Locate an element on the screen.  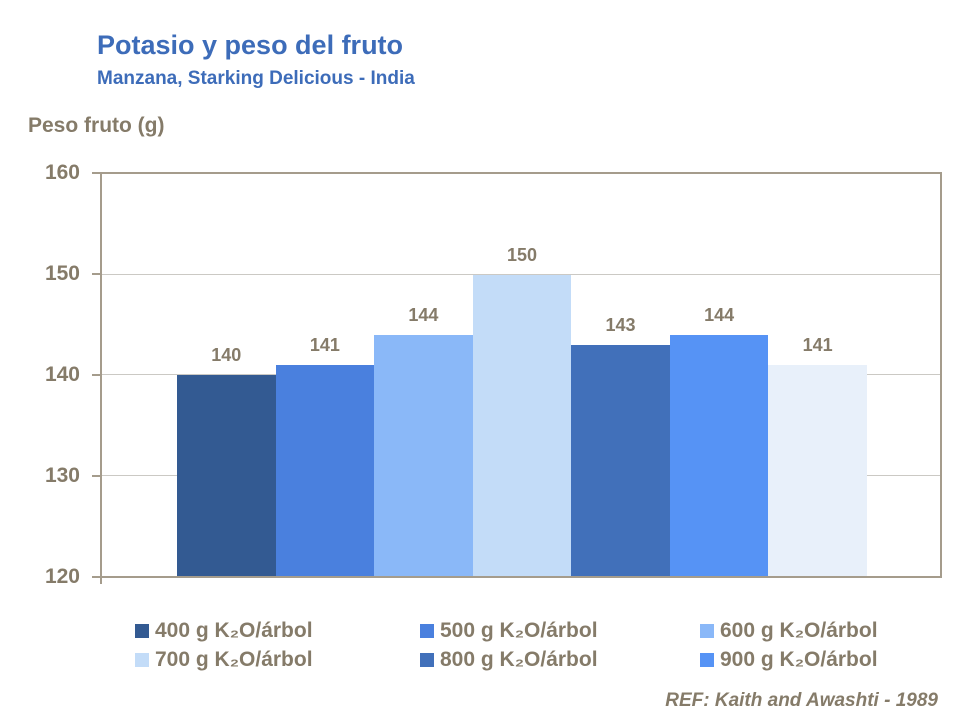
chart-title: Potasio y peso del fruto is located at coordinates (250, 45).